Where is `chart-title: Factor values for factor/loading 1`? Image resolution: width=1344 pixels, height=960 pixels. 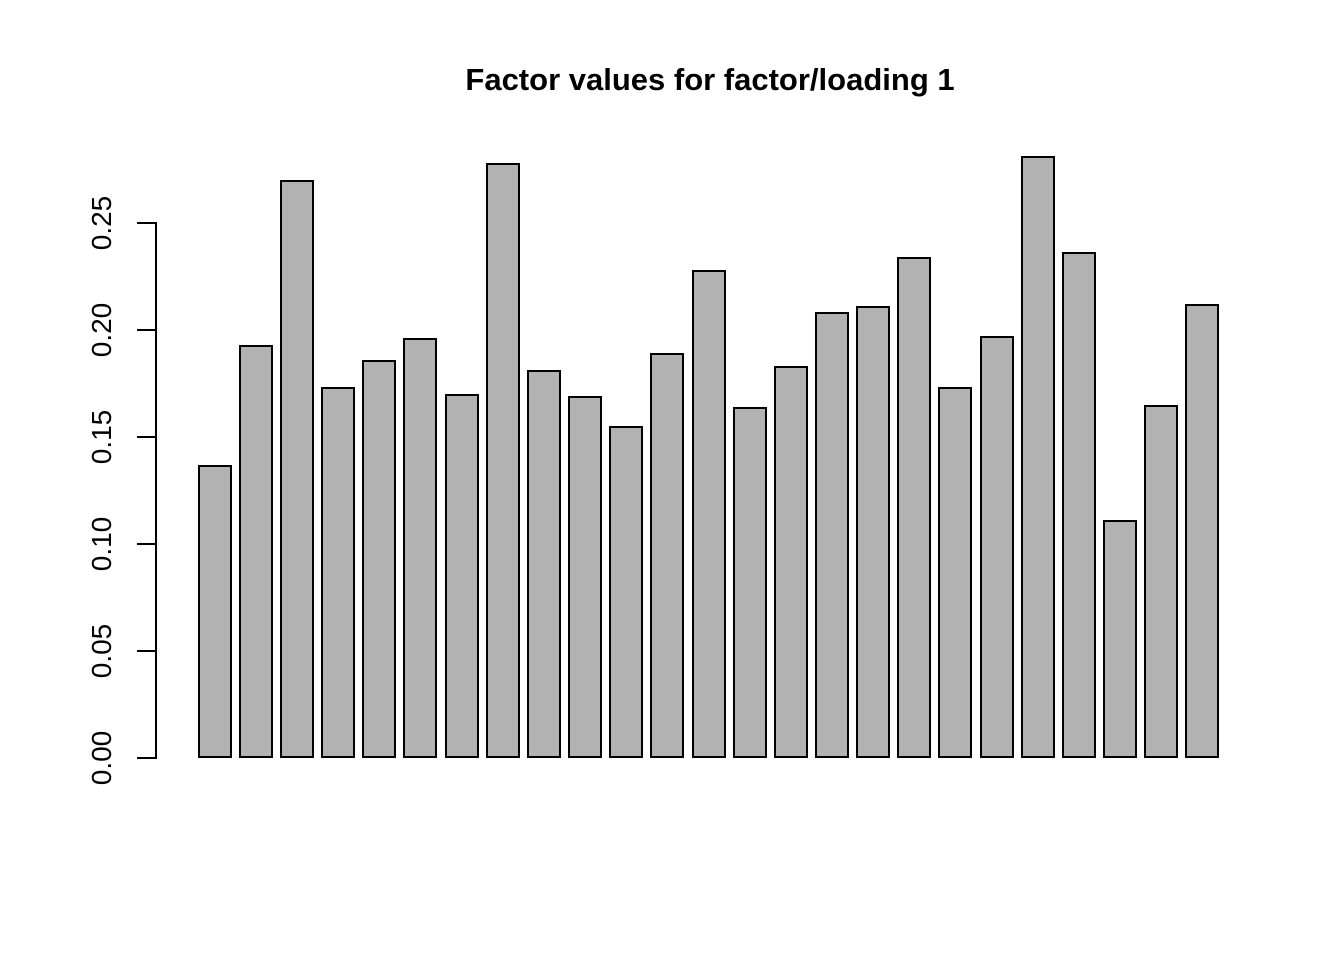
chart-title: Factor values for factor/loading 1 is located at coordinates (710, 79).